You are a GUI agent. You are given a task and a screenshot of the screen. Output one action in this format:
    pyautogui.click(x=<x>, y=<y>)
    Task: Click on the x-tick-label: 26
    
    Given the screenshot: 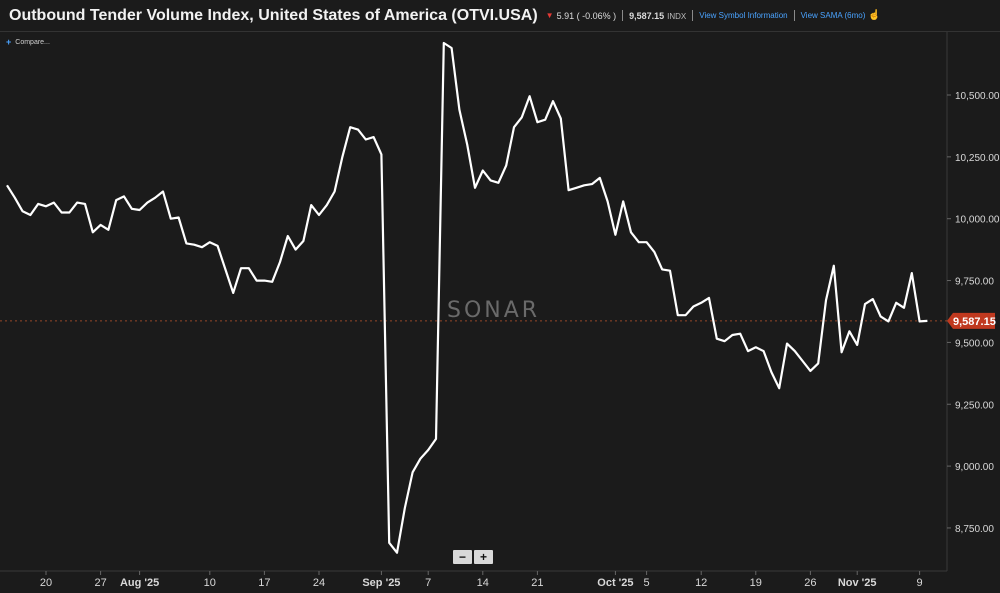 What is the action you would take?
    pyautogui.click(x=810, y=583)
    